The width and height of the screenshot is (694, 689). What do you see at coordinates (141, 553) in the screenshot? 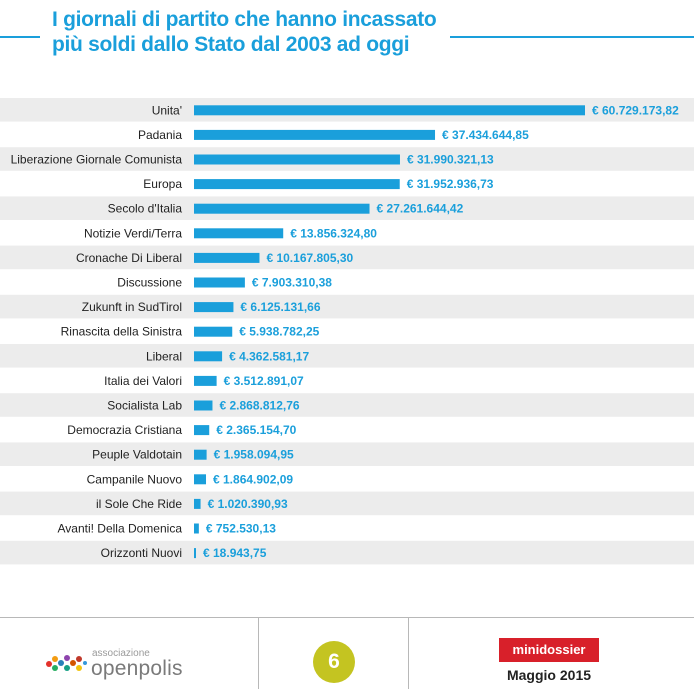
I see `category-label: Orizzonti Nuovi` at bounding box center [141, 553].